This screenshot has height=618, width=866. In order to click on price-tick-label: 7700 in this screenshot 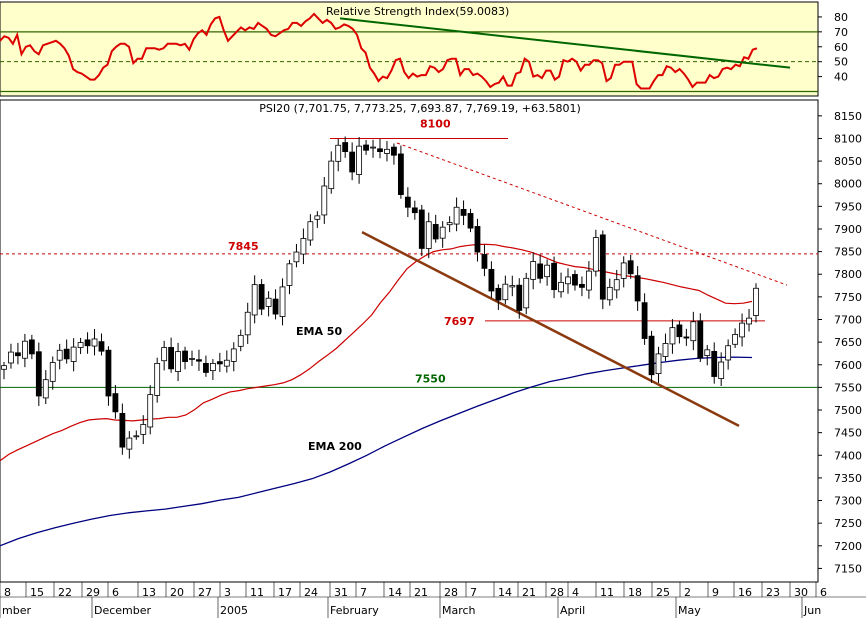, I will do `click(848, 320)`.